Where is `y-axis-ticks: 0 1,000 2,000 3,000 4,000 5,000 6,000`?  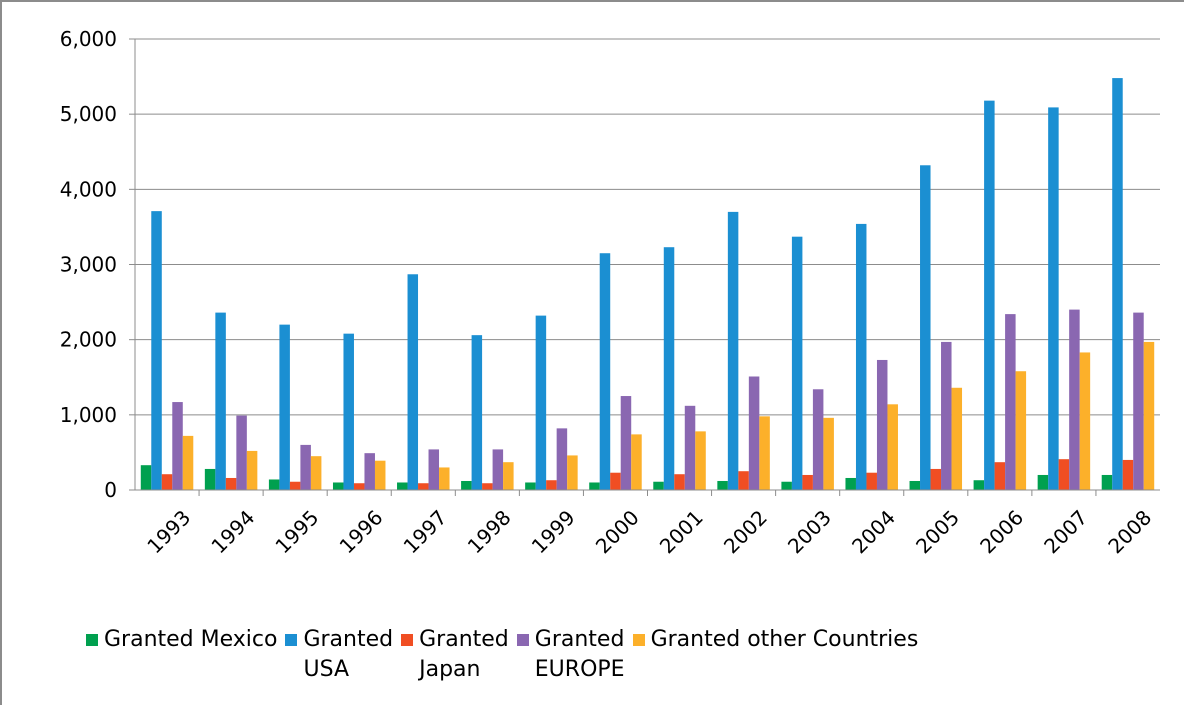 y-axis-ticks: 0 1,000 2,000 3,000 4,000 5,000 6,000 is located at coordinates (88, 264).